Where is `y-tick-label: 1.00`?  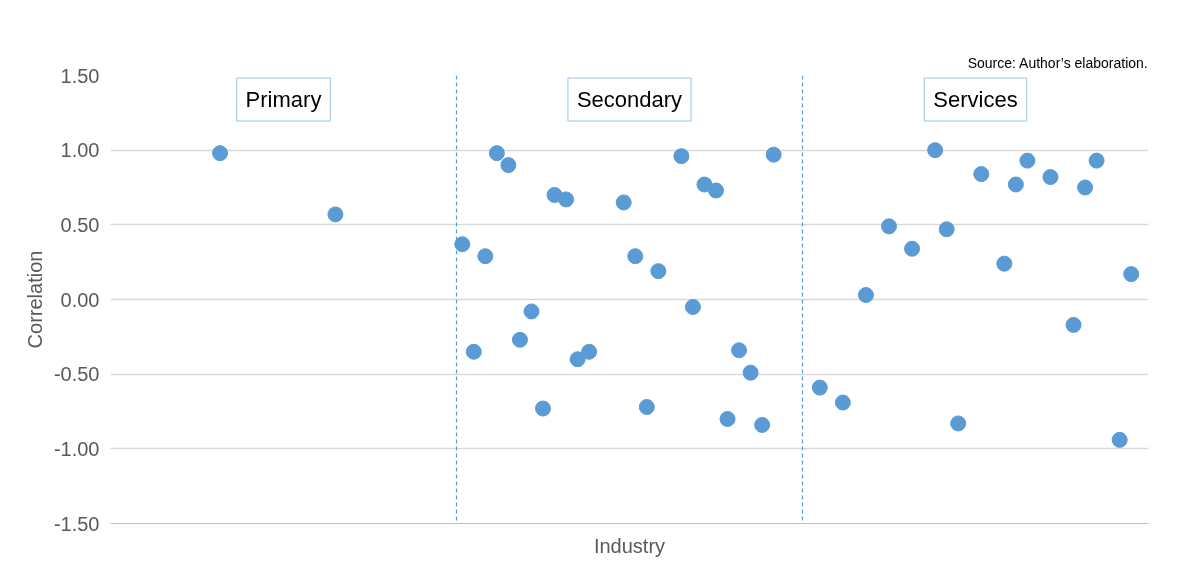 y-tick-label: 1.00 is located at coordinates (80, 150).